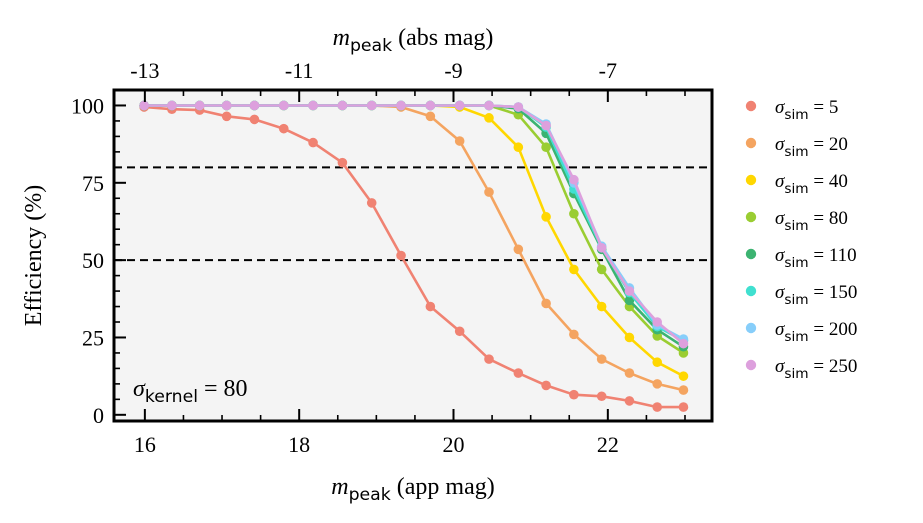 The height and width of the screenshot is (523, 923). I want to click on legend-label-150-symbol: σ, so click(780, 292).